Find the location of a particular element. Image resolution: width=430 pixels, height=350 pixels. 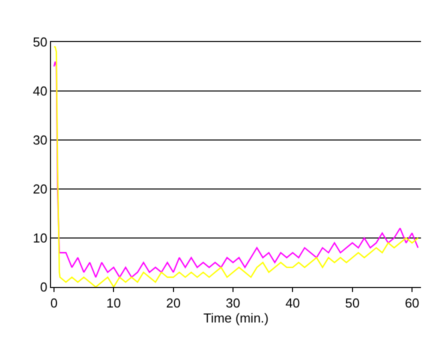

y-tick-label: 0 is located at coordinates (44, 287).